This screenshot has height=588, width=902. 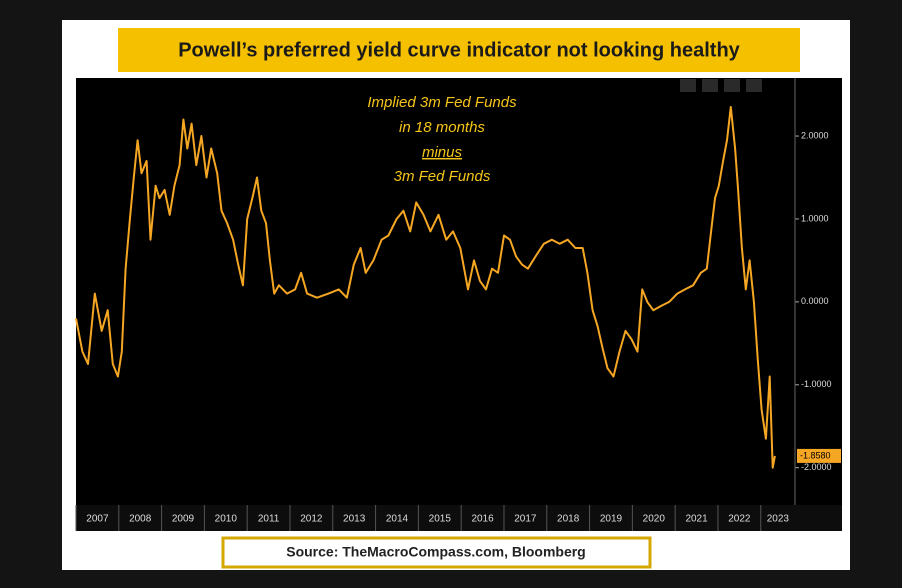 What do you see at coordinates (739, 519) in the screenshot?
I see `x-tick-label: 2022` at bounding box center [739, 519].